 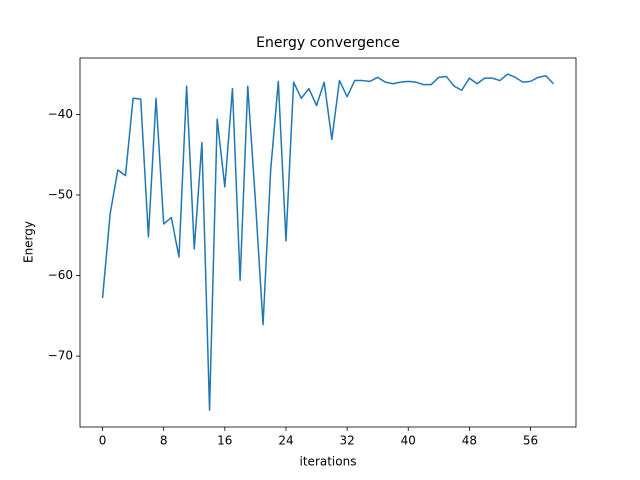 I want to click on chart-title: Energy convergence, so click(x=328, y=43).